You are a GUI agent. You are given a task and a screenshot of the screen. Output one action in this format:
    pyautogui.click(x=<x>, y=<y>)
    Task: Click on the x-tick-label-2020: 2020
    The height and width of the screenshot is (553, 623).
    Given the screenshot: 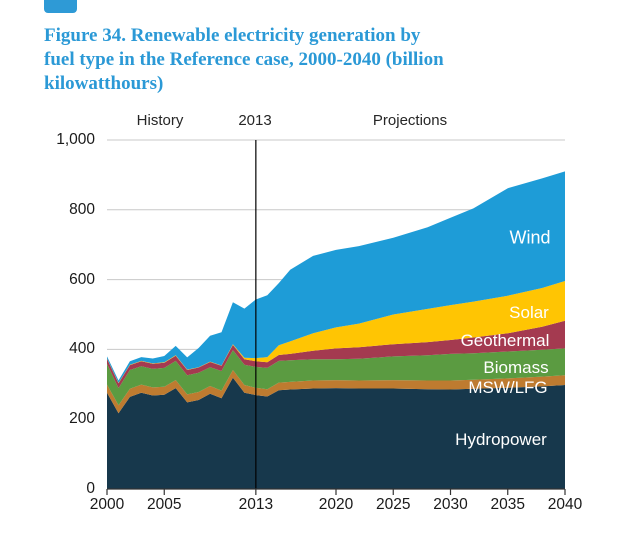 What is the action you would take?
    pyautogui.click(x=336, y=504)
    